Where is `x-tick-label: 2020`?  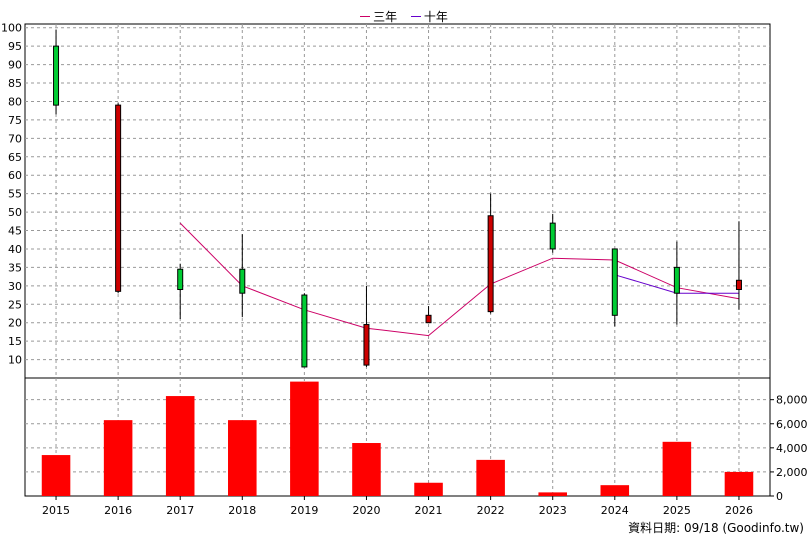 x-tick-label: 2020 is located at coordinates (366, 510).